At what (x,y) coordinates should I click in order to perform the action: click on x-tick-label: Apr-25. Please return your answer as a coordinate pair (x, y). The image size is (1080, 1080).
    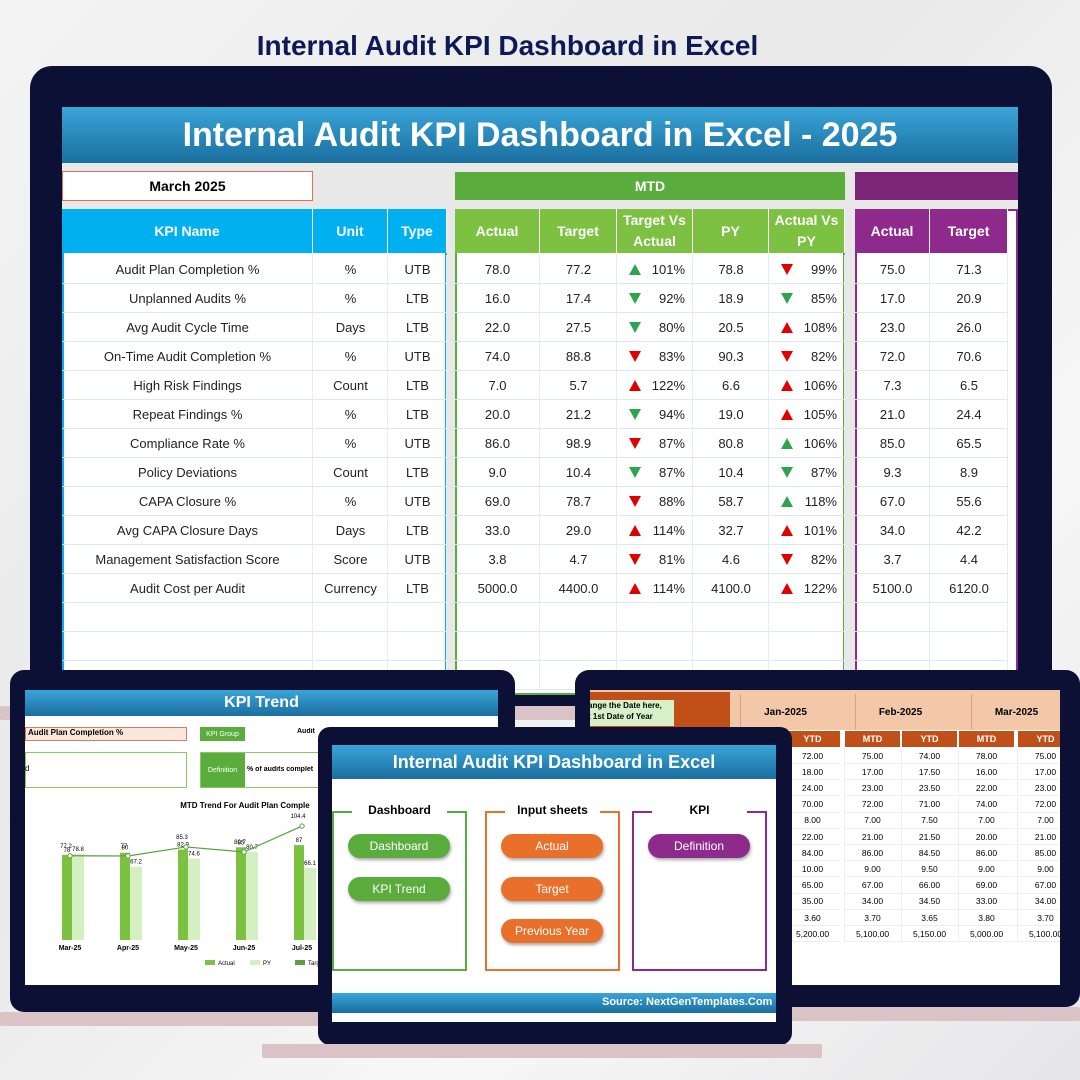
    Looking at the image, I should click on (128, 948).